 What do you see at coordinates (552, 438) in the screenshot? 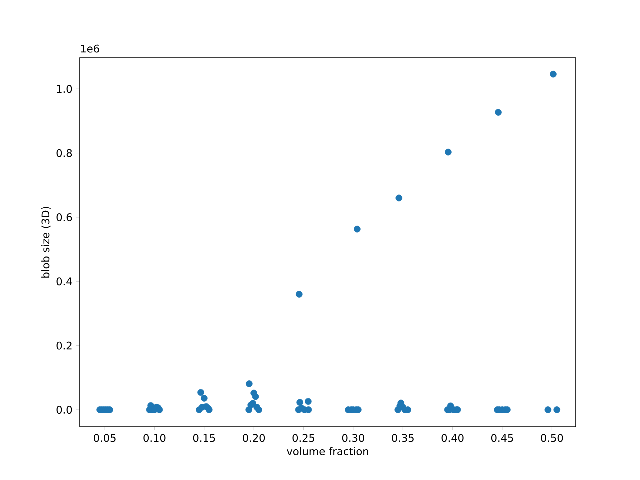
I see `x-tick-label: 0.50` at bounding box center [552, 438].